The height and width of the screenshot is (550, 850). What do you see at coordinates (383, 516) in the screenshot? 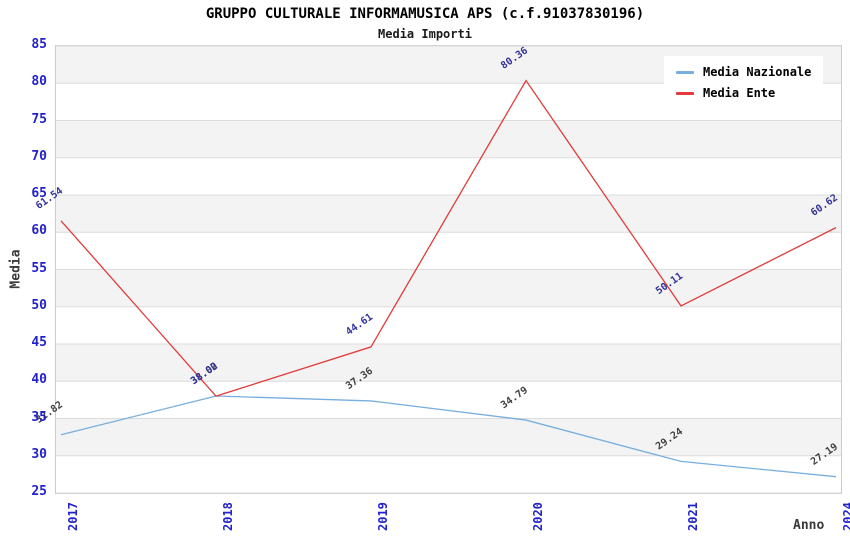
I see `x-tick-label: 2019` at bounding box center [383, 516].